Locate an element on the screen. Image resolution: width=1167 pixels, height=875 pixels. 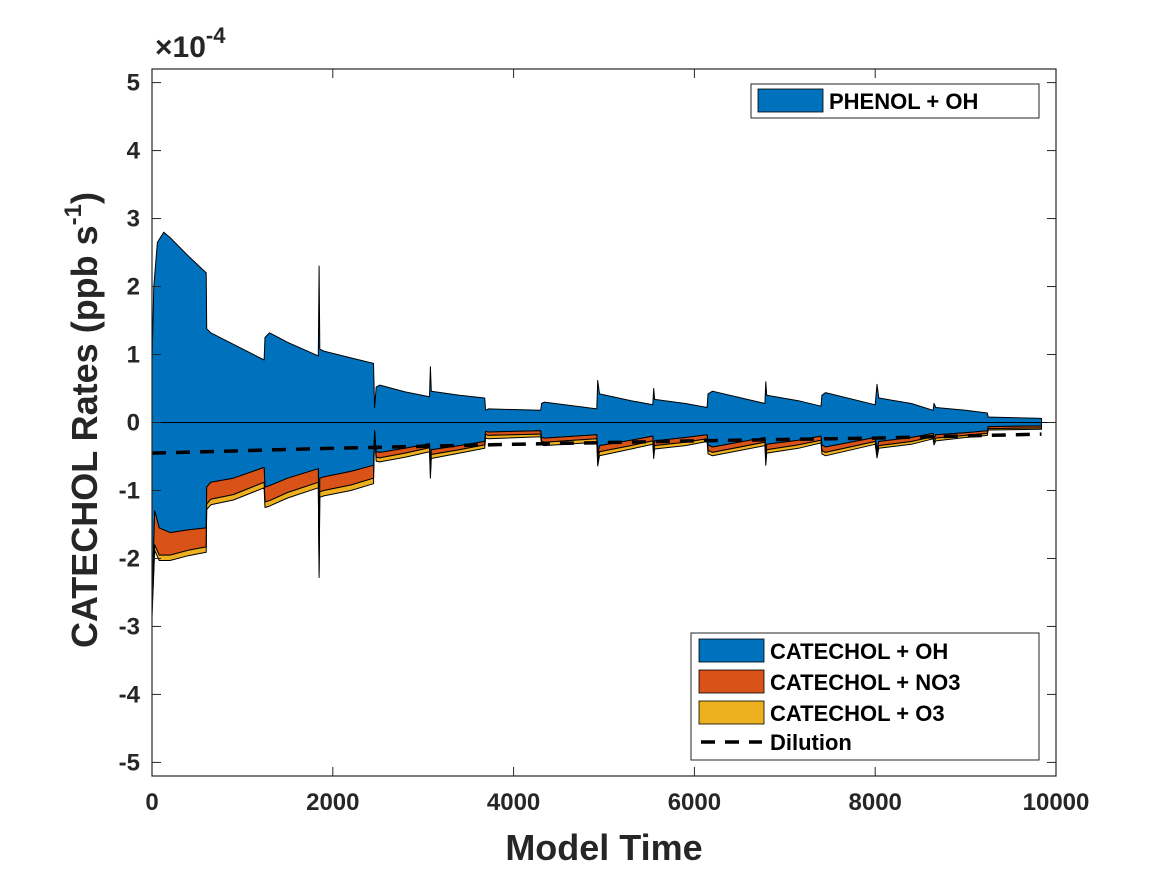
legend-production: PHENOL + OH is located at coordinates (895, 101).